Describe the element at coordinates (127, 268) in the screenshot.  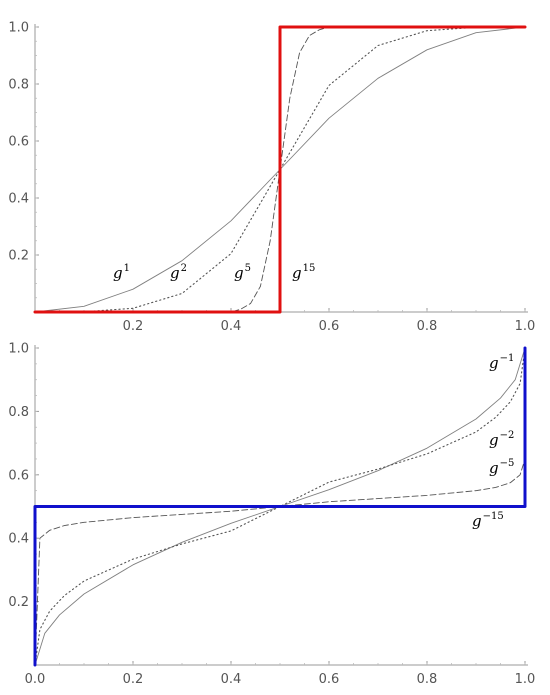
I see `series-label-exponent: 1` at that location.